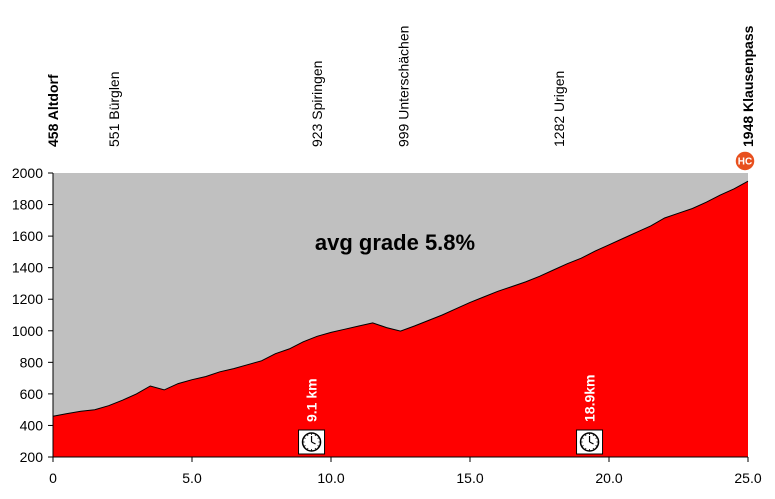 Image resolution: width=775 pixels, height=499 pixels. Describe the element at coordinates (114, 109) in the screenshot. I see `place-label: 551 Bürglen` at that location.